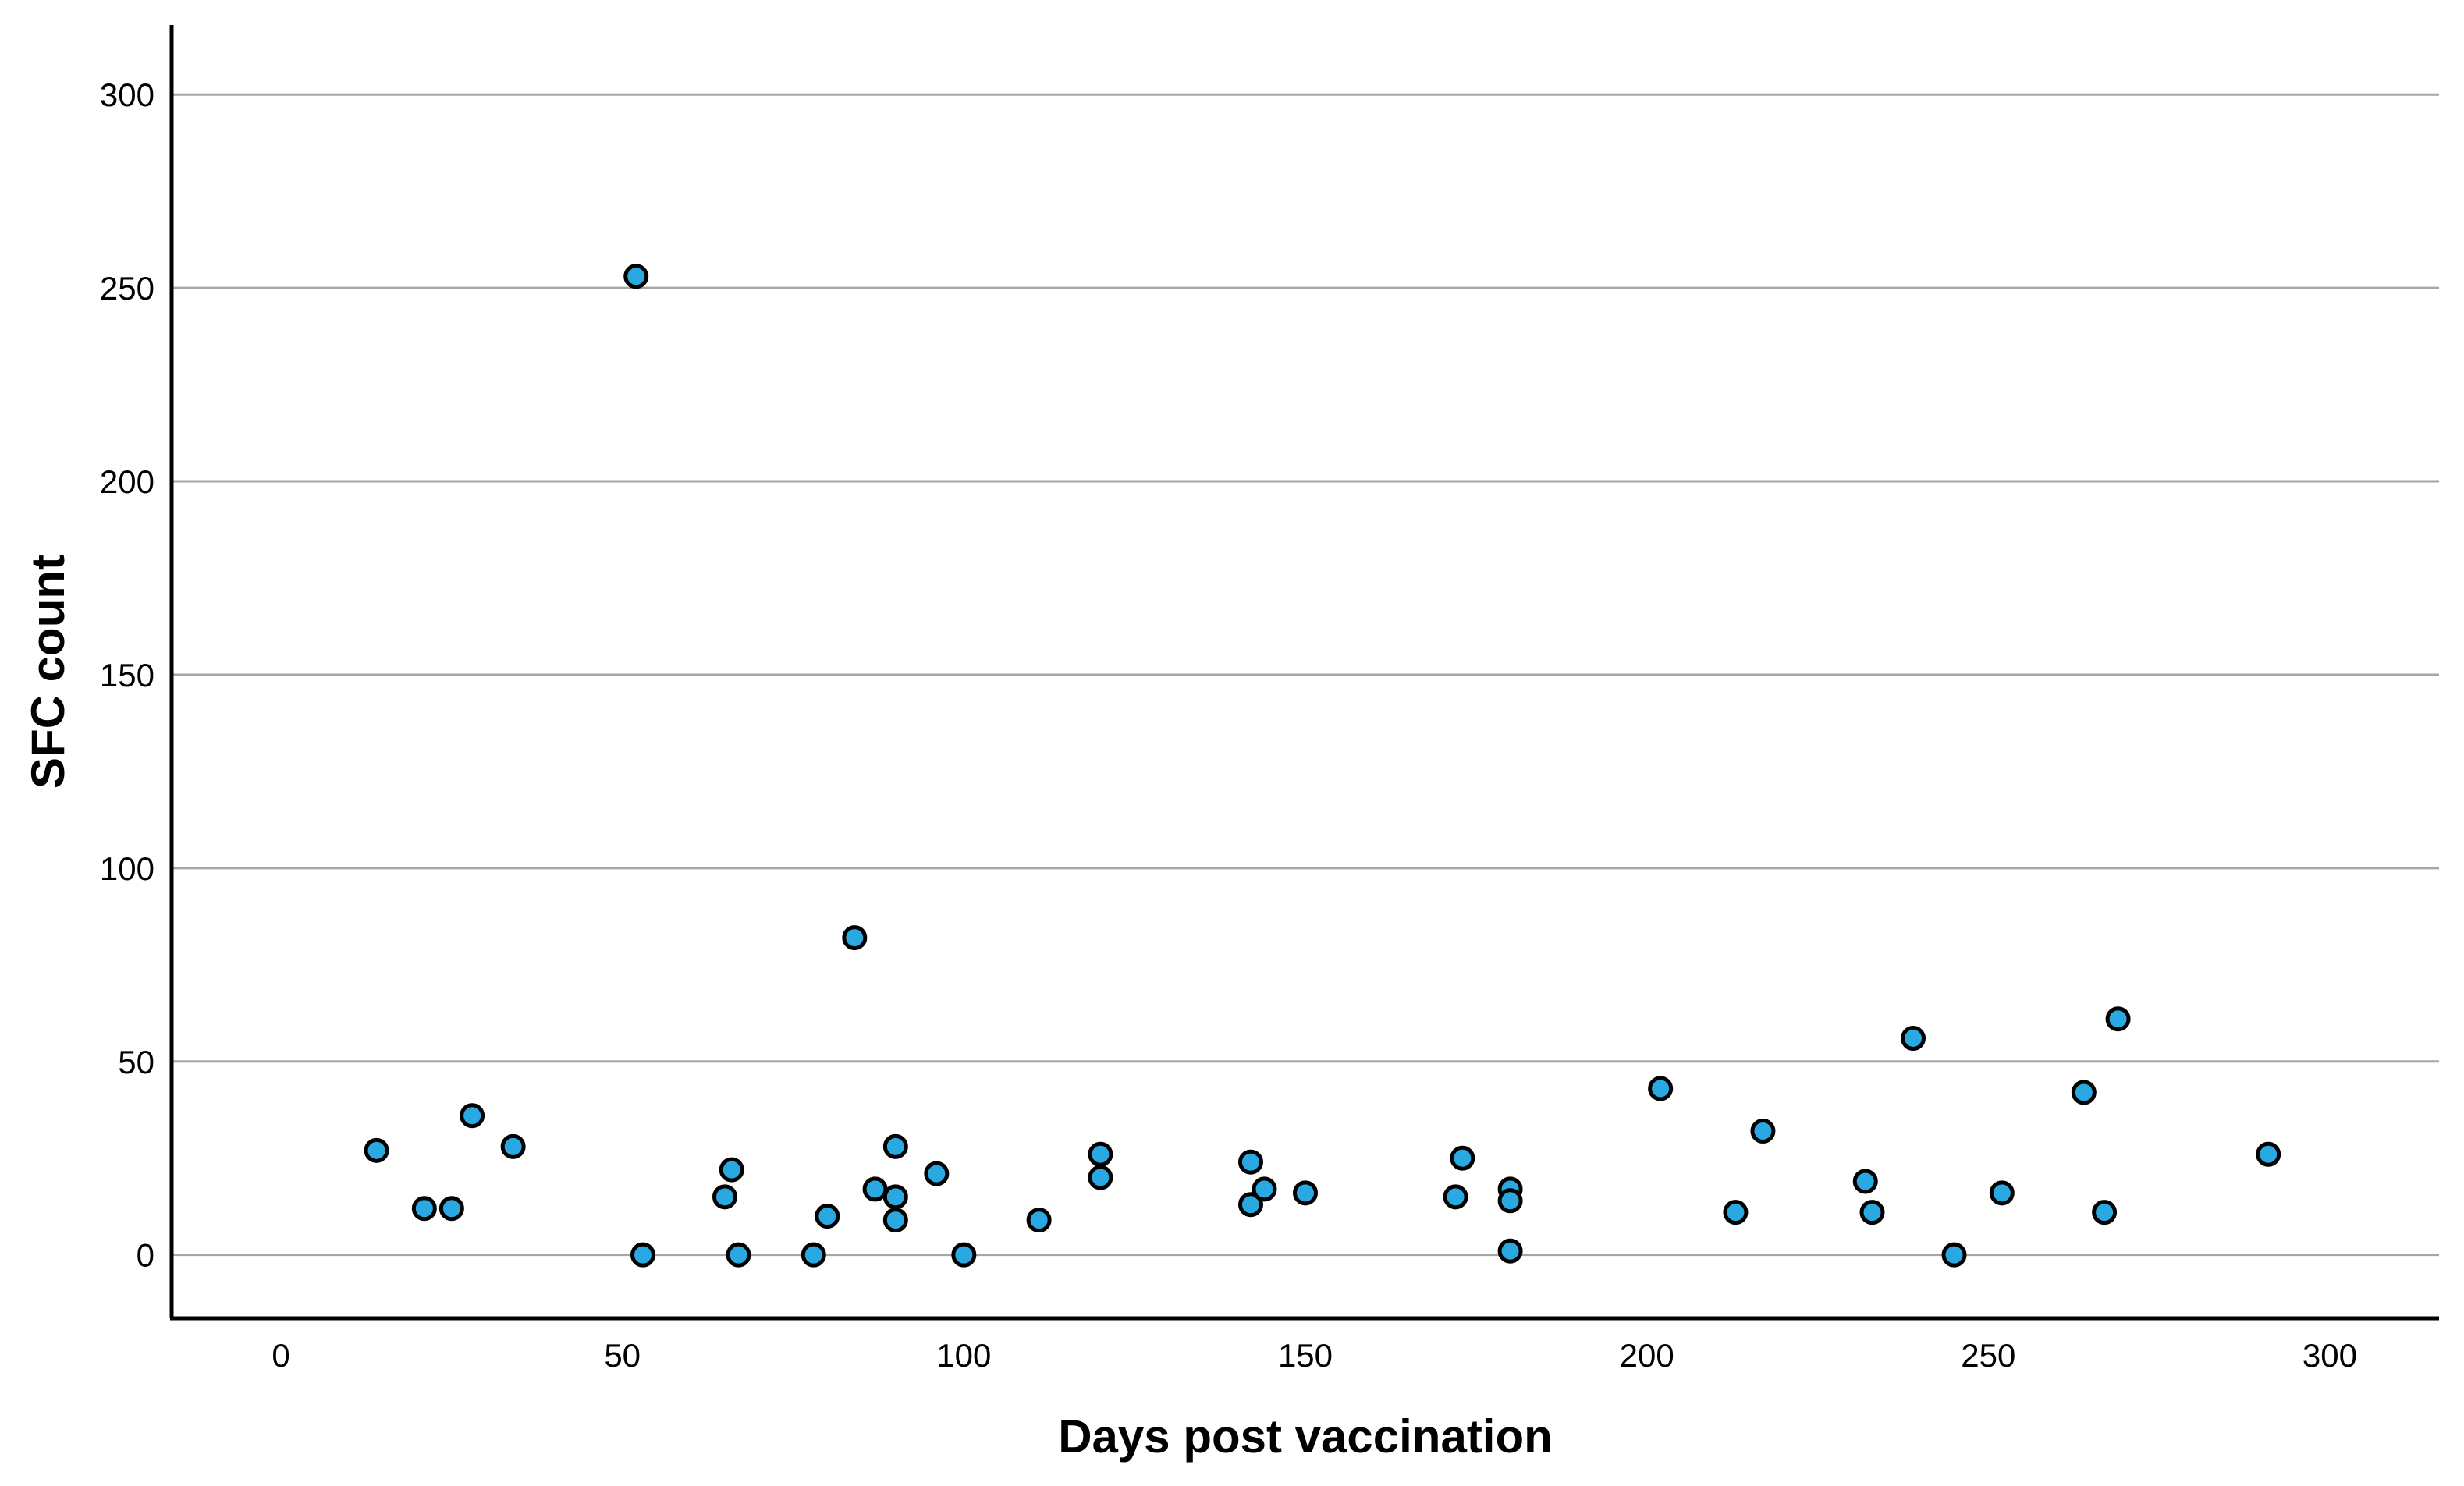 The height and width of the screenshot is (1486, 2464). I want to click on y-tick-label-200: 200, so click(127, 481).